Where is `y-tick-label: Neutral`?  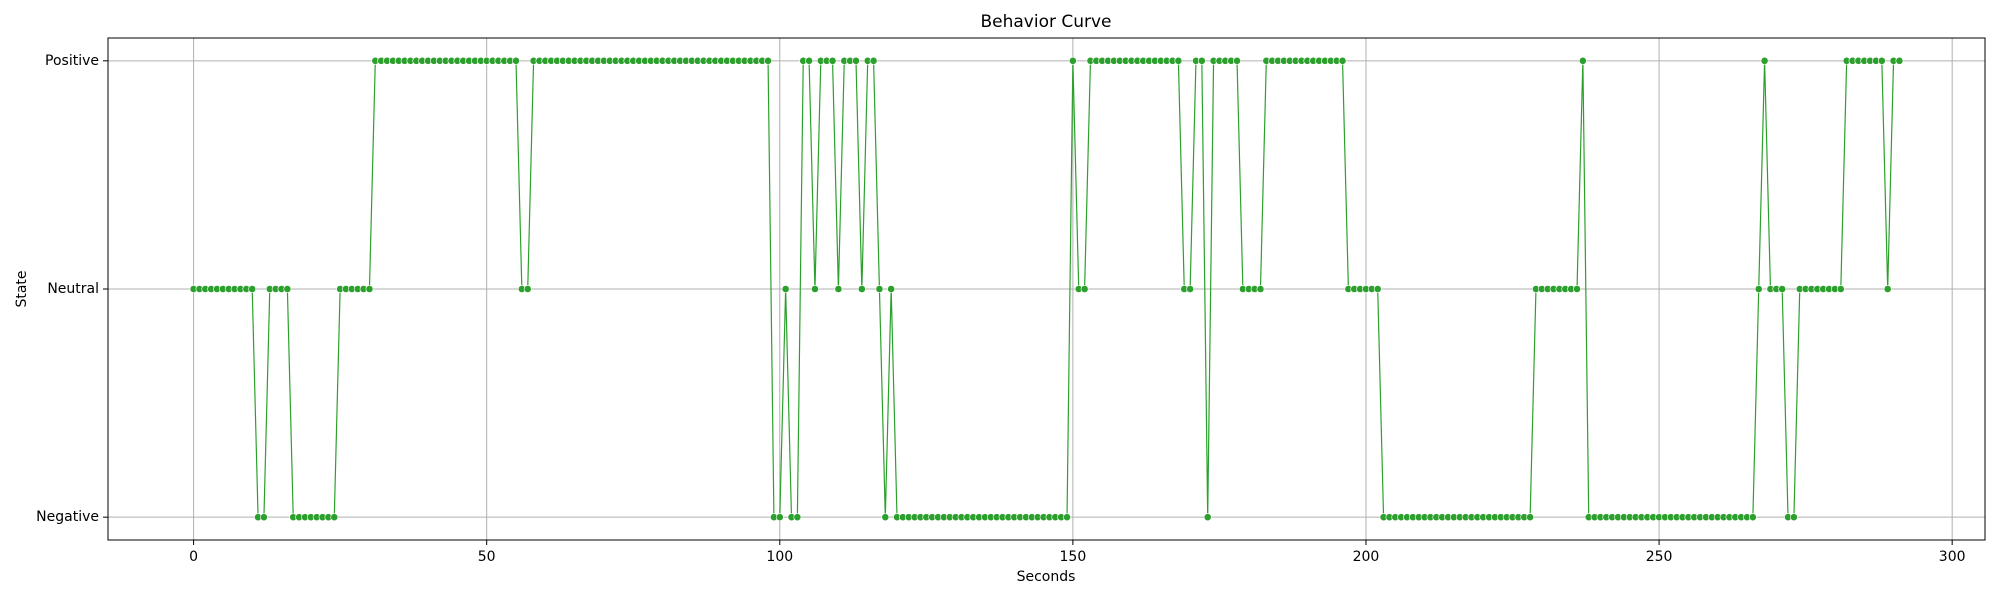
y-tick-label: Neutral is located at coordinates (73, 289).